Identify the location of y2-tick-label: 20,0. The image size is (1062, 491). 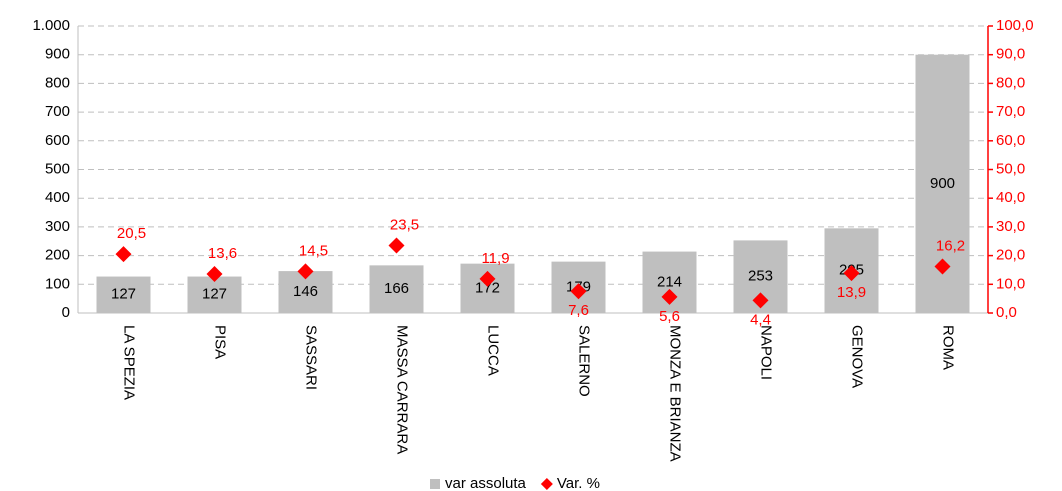
(1010, 255).